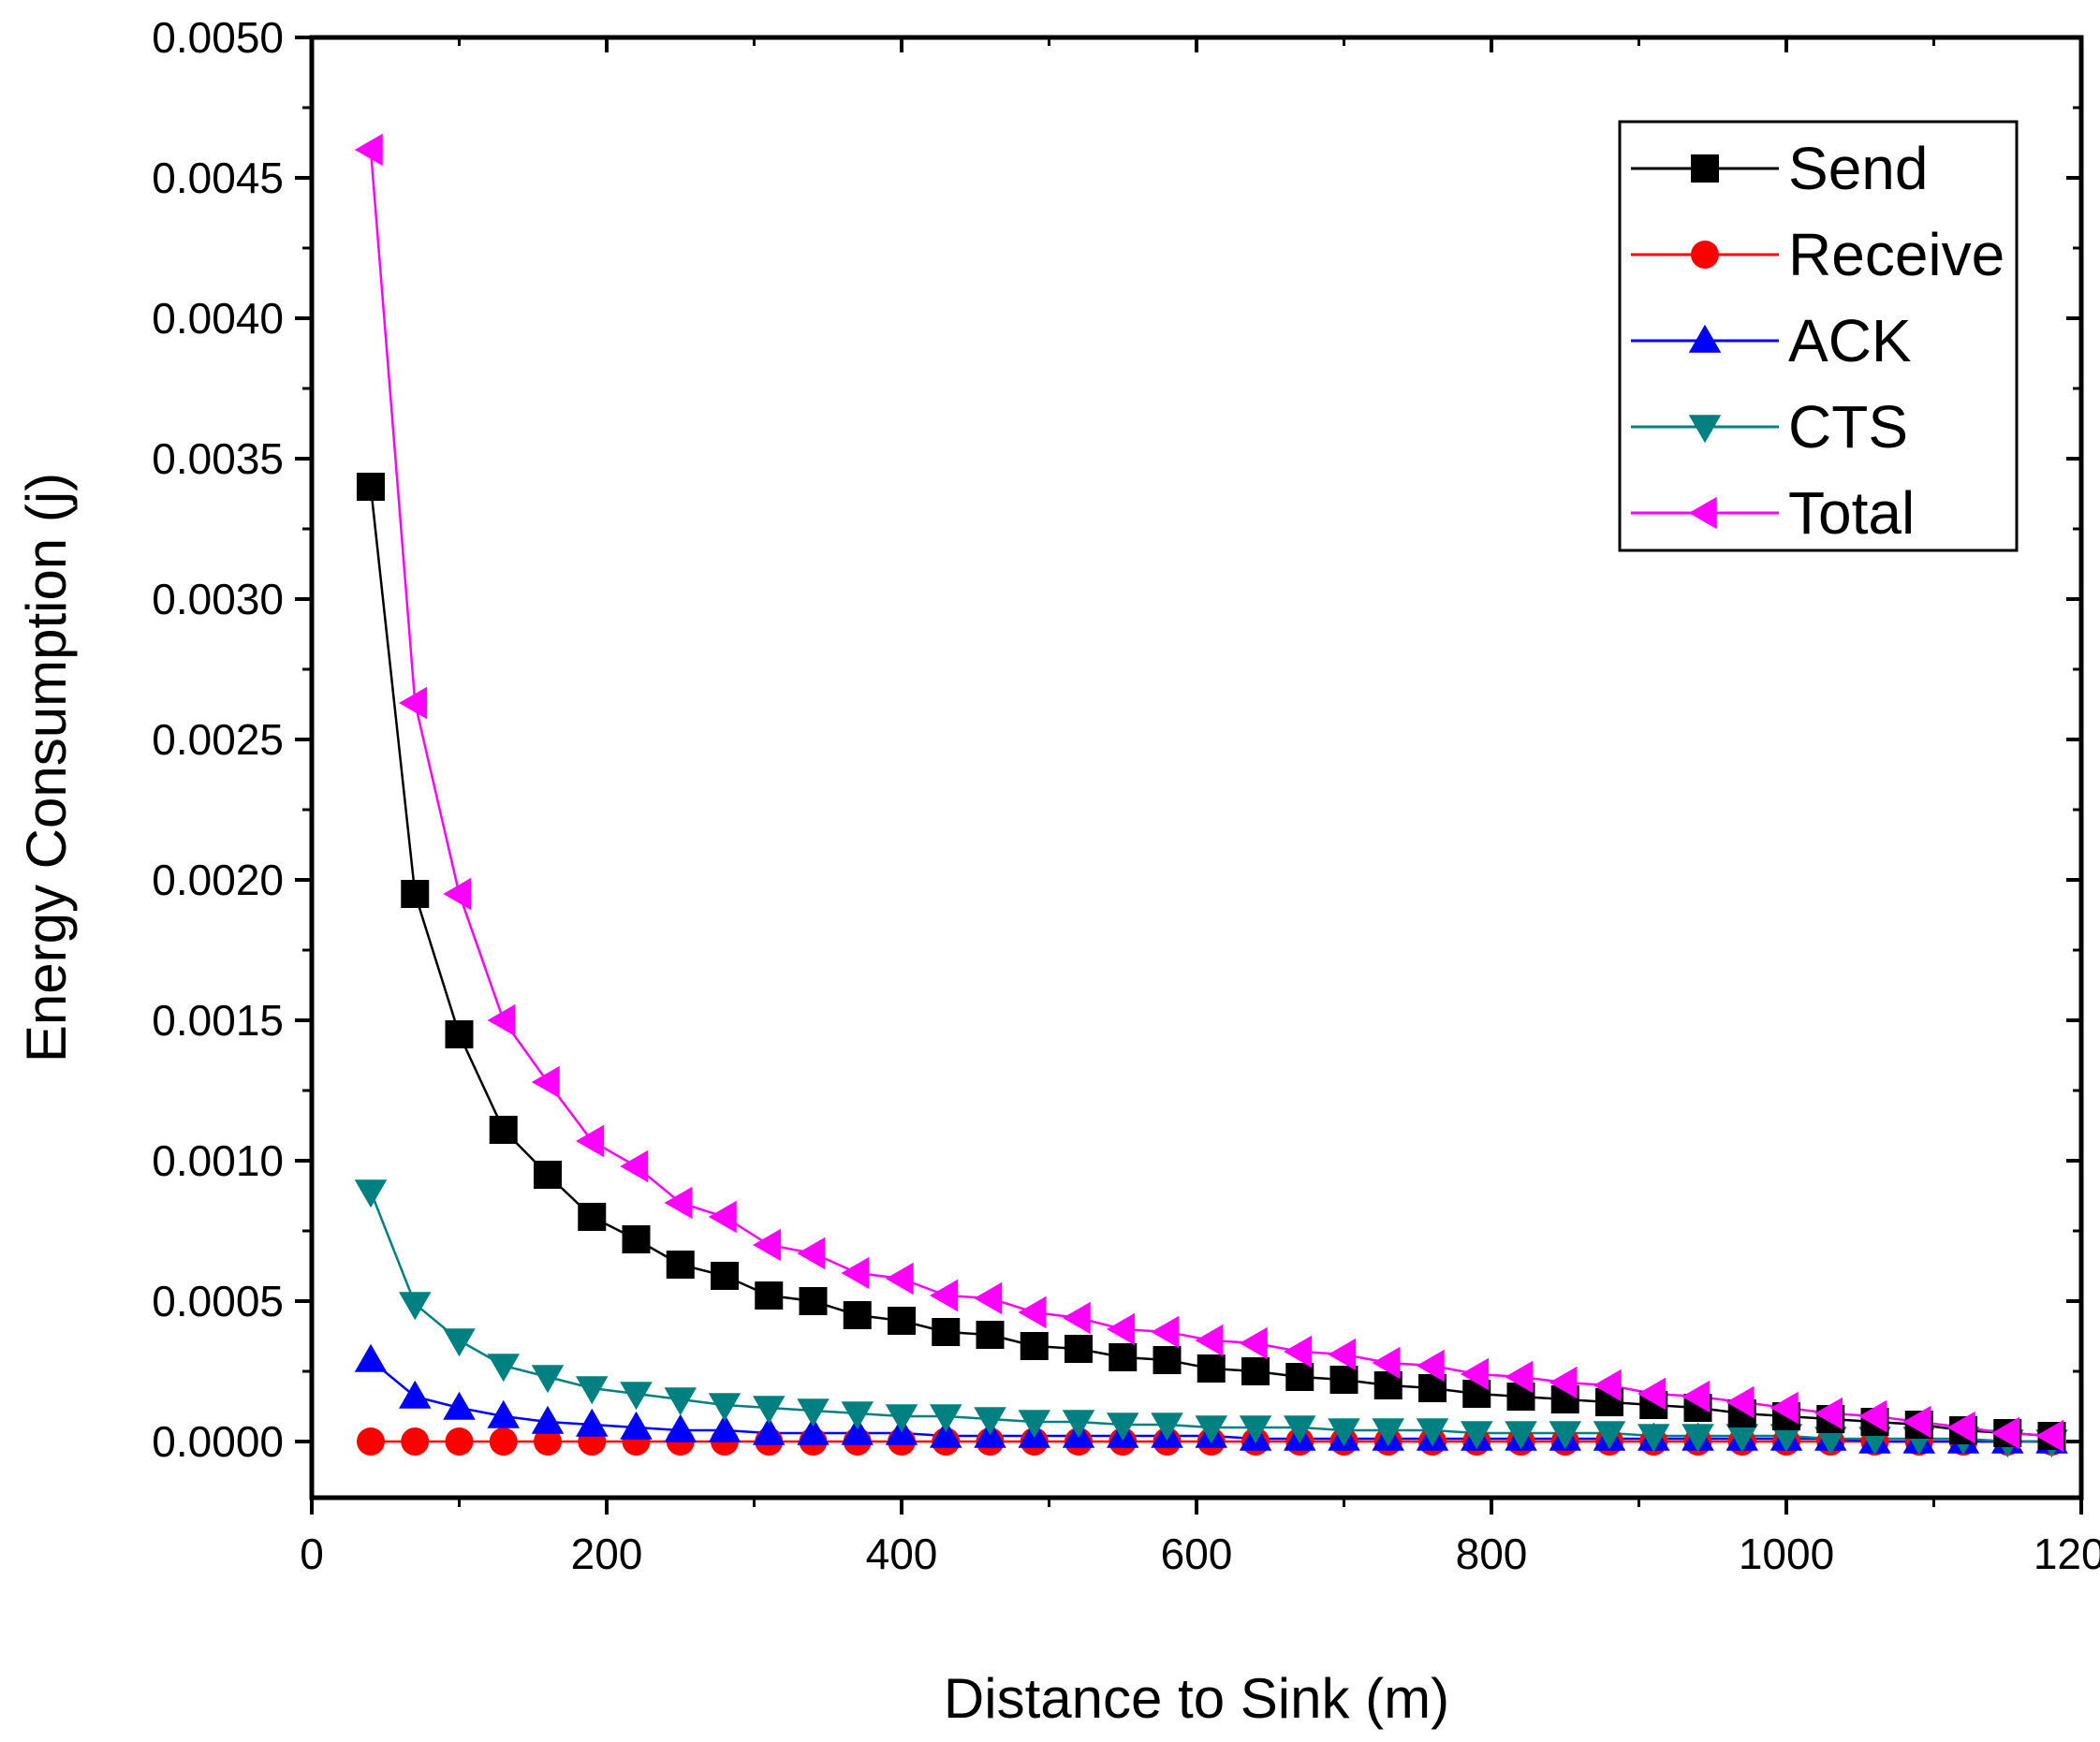 The width and height of the screenshot is (2100, 1742). I want to click on y-tick-label: 0.0020, so click(218, 880).